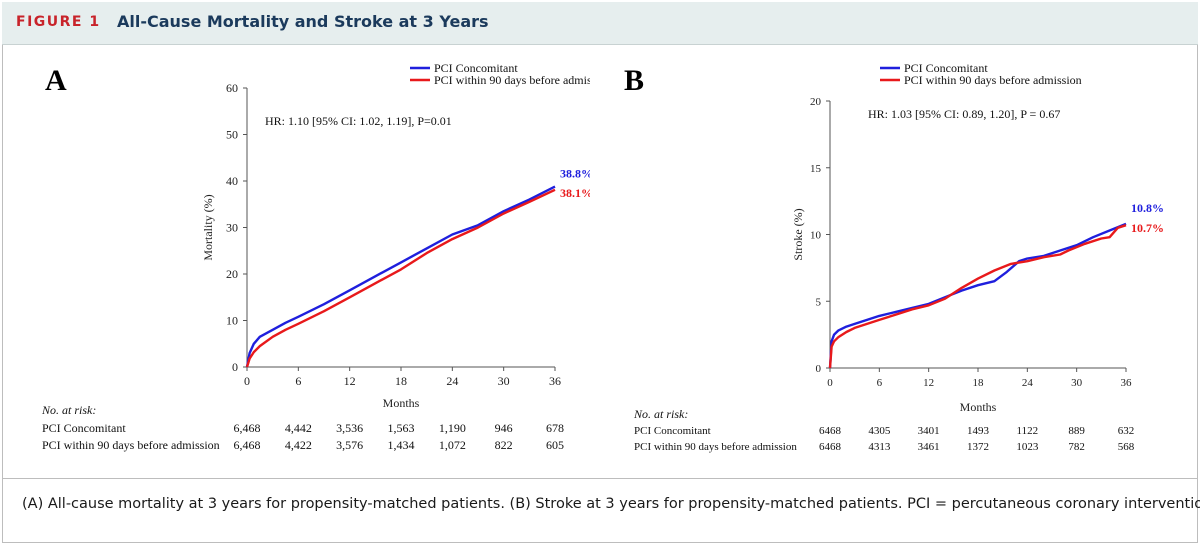  I want to click on chart-a-series-line-concomitant, so click(400, 276).